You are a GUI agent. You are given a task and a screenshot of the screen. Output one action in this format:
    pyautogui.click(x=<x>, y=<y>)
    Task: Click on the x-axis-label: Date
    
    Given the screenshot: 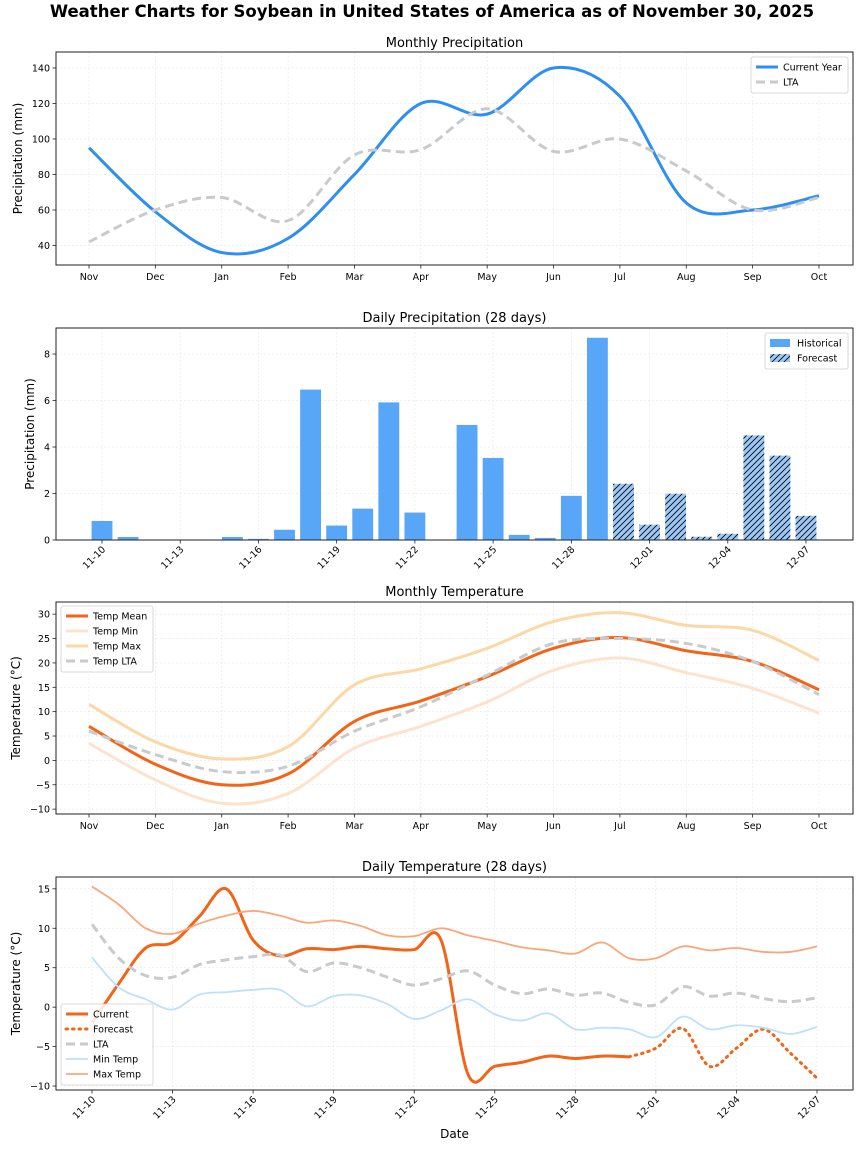 What is the action you would take?
    pyautogui.click(x=454, y=1134)
    